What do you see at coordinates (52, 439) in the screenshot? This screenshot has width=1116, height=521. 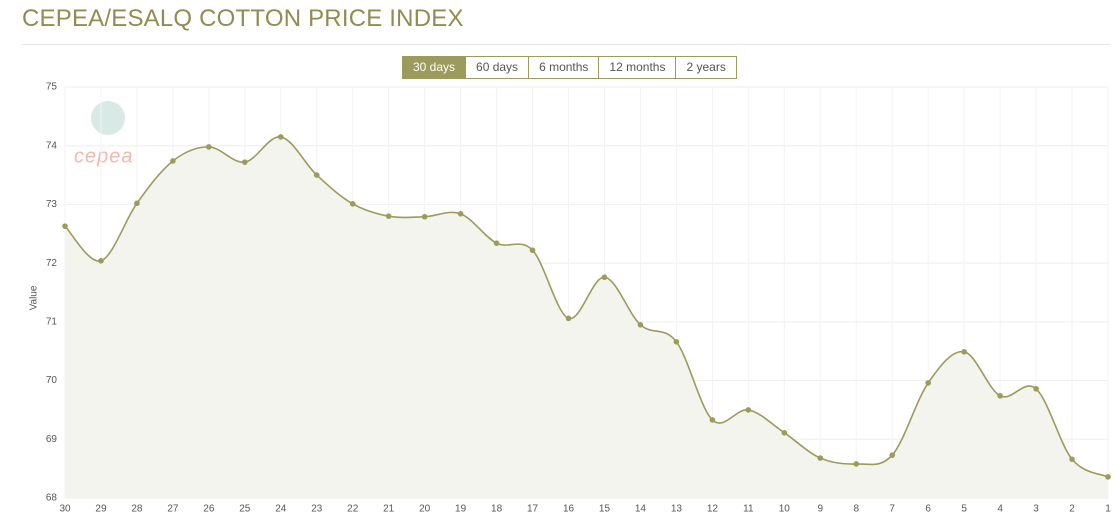 I see `y-tick-label: 69` at bounding box center [52, 439].